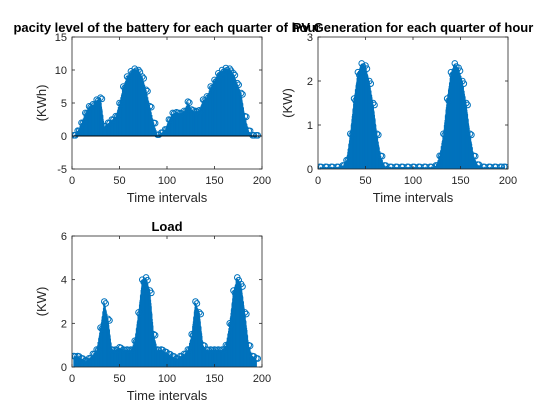  What do you see at coordinates (310, 126) in the screenshot?
I see `y-tick-label: 1` at bounding box center [310, 126].